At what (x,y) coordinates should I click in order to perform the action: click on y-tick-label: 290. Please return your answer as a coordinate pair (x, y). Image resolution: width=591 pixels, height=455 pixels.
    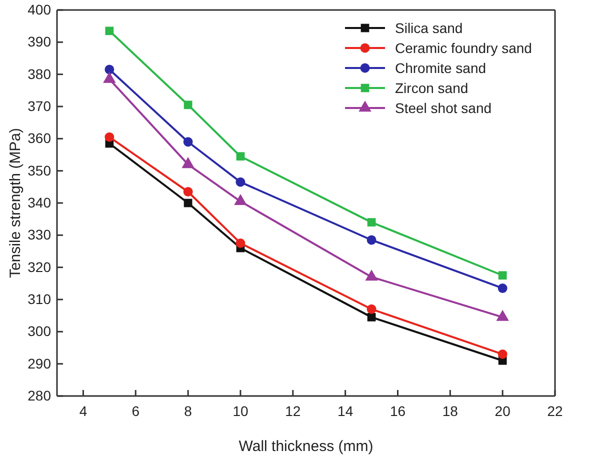
    Looking at the image, I should click on (40, 363).